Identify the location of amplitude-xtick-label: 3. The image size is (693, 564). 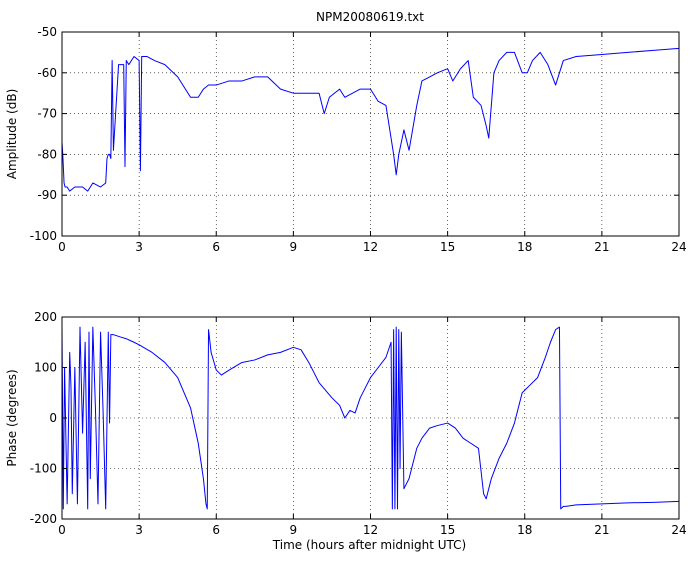
(139, 247).